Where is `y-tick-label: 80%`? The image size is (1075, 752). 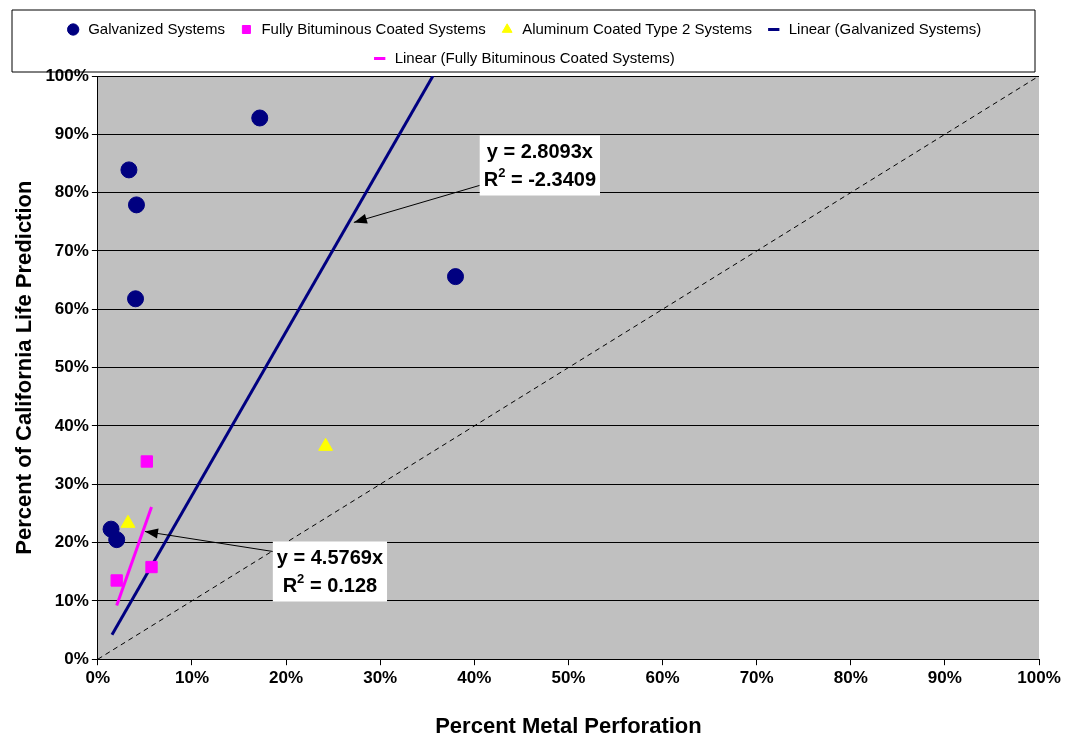 y-tick-label: 80% is located at coordinates (71, 192).